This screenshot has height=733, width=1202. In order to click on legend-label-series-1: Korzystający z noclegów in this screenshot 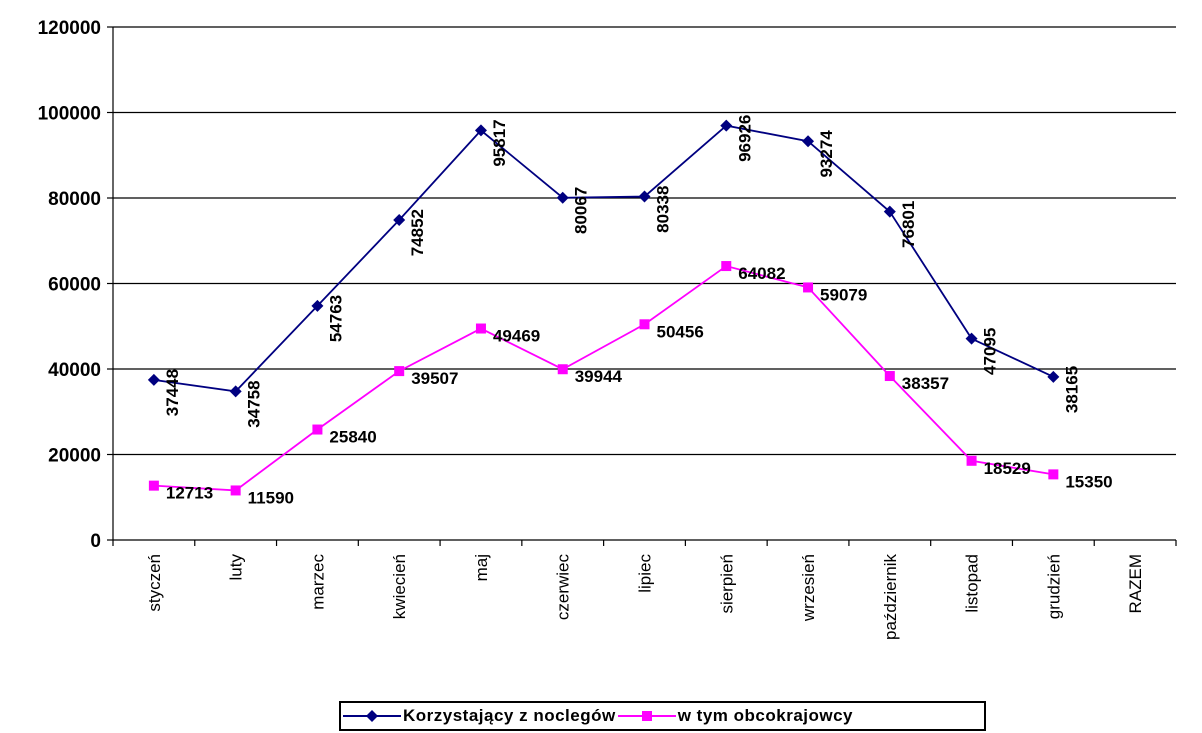, I will do `click(509, 715)`.